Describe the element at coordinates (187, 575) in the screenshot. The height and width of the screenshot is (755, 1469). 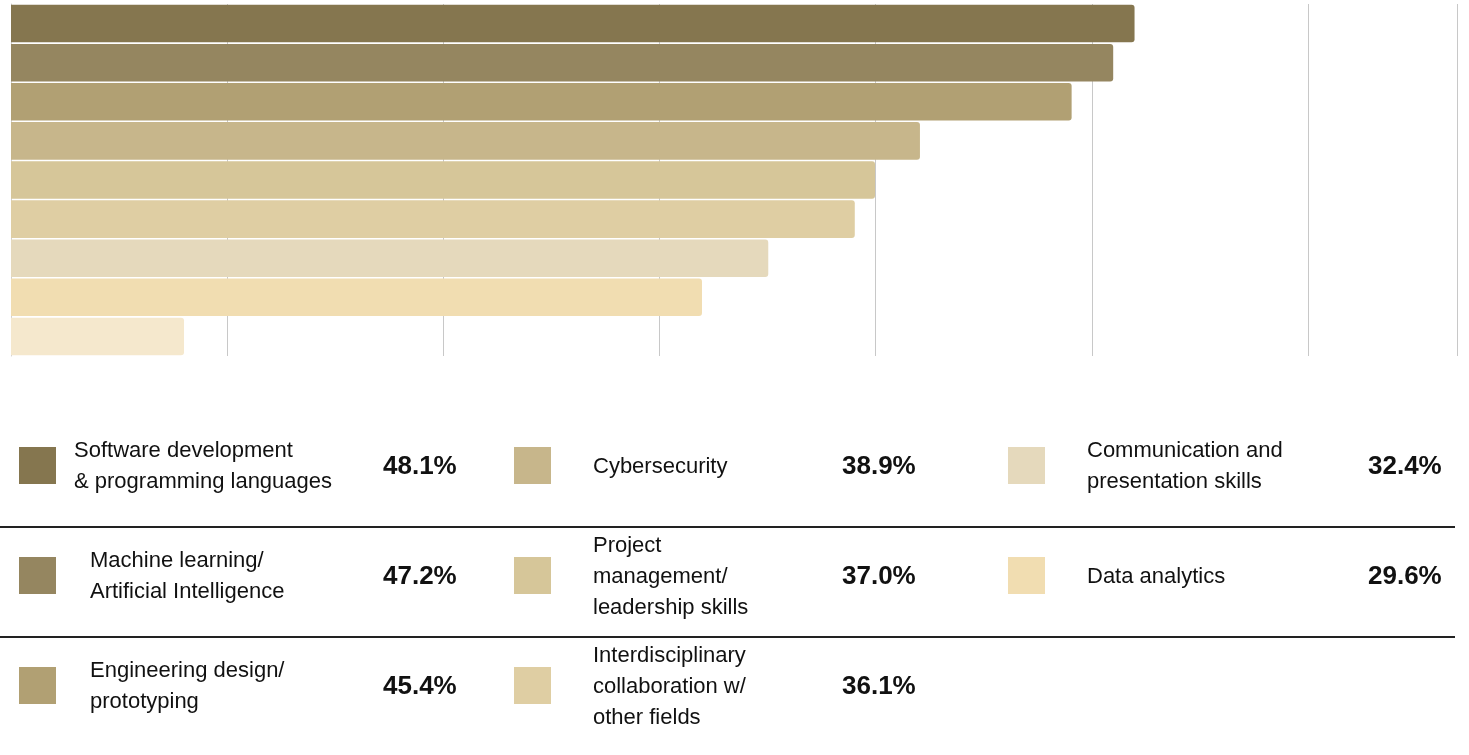
I see `legend-label: Machine learning/ Artificial Intelligence` at that location.